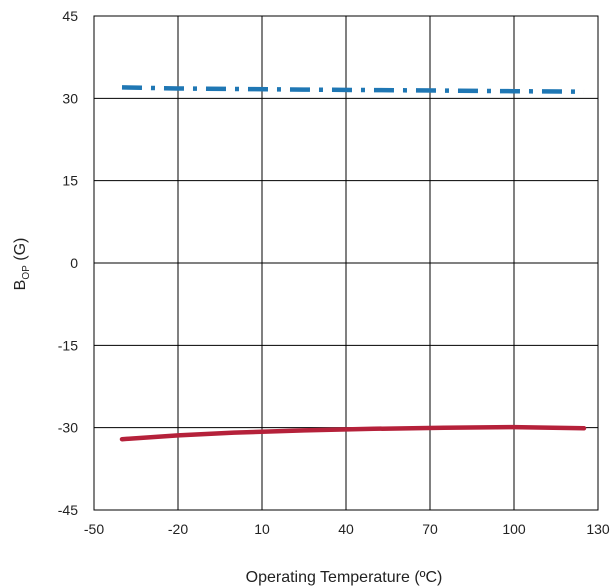  I want to click on x-tick-labels: -50 -20 10 40 70 100 130, so click(347, 529).